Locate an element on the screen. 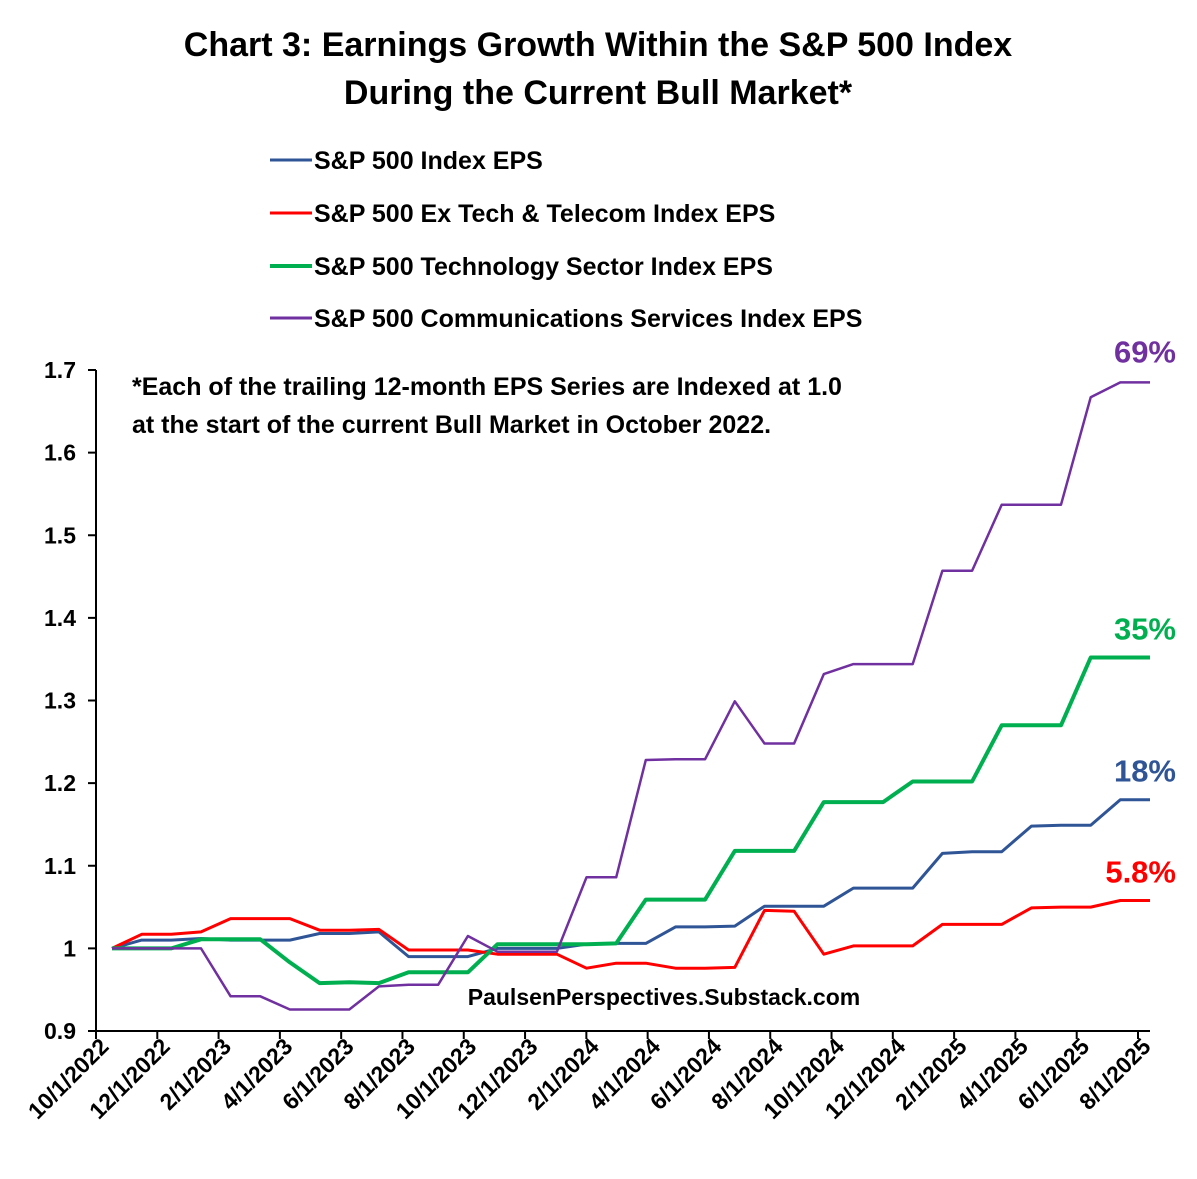 Image resolution: width=1197 pixels, height=1179 pixels. y-tick-label: 1.6 is located at coordinates (60, 453).